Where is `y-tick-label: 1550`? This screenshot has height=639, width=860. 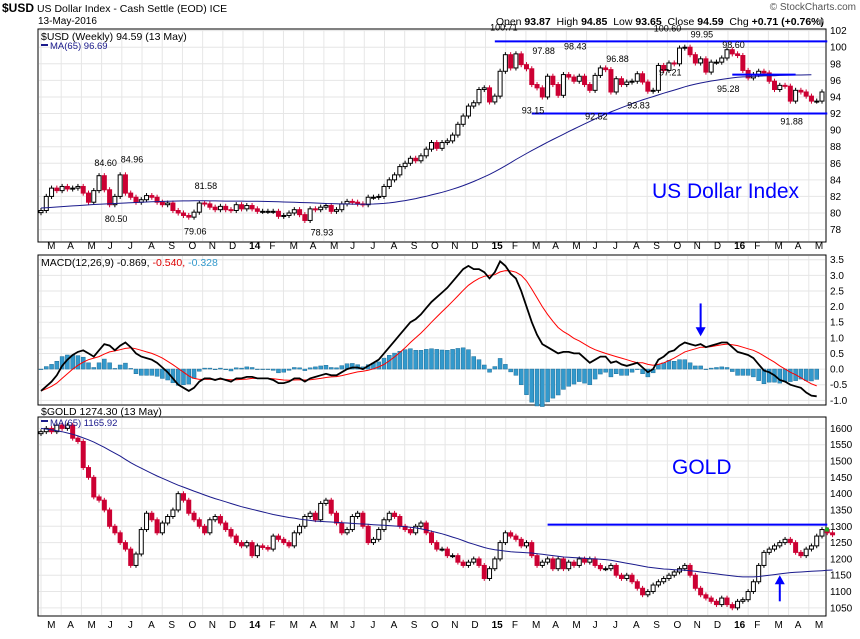
y-tick-label: 1550 is located at coordinates (841, 445).